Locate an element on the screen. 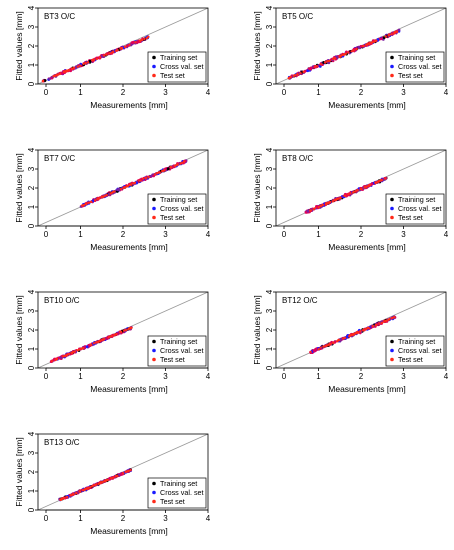 Image resolution: width=454 pixels, height=550 pixels. legend-label: Cross val. set is located at coordinates (182, 492).